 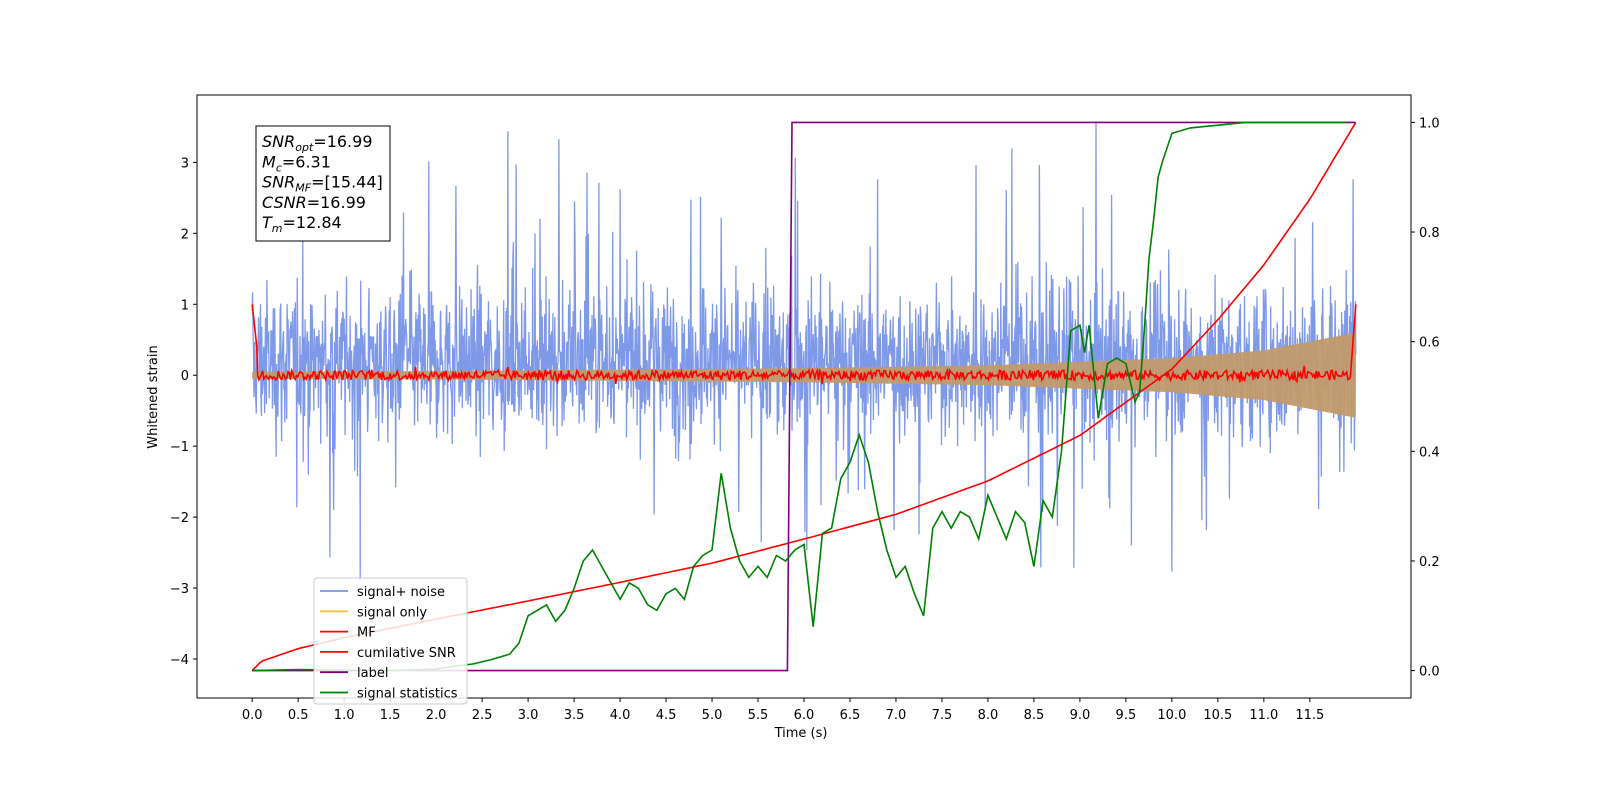 I want to click on x-tick-label: 2.0, so click(x=436, y=715).